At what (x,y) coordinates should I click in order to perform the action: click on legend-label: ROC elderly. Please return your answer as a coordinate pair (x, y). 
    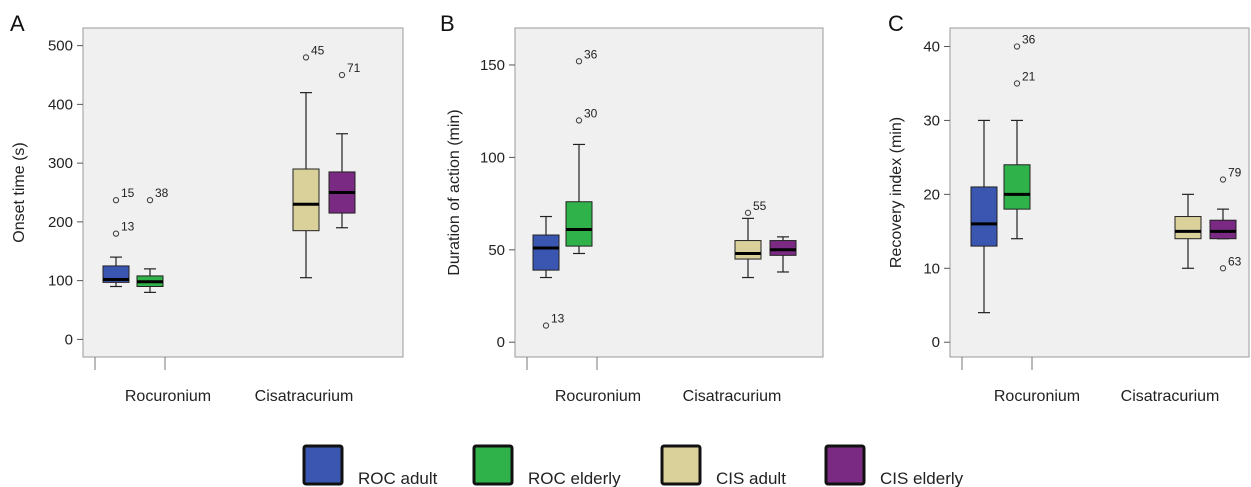
    Looking at the image, I should click on (574, 478).